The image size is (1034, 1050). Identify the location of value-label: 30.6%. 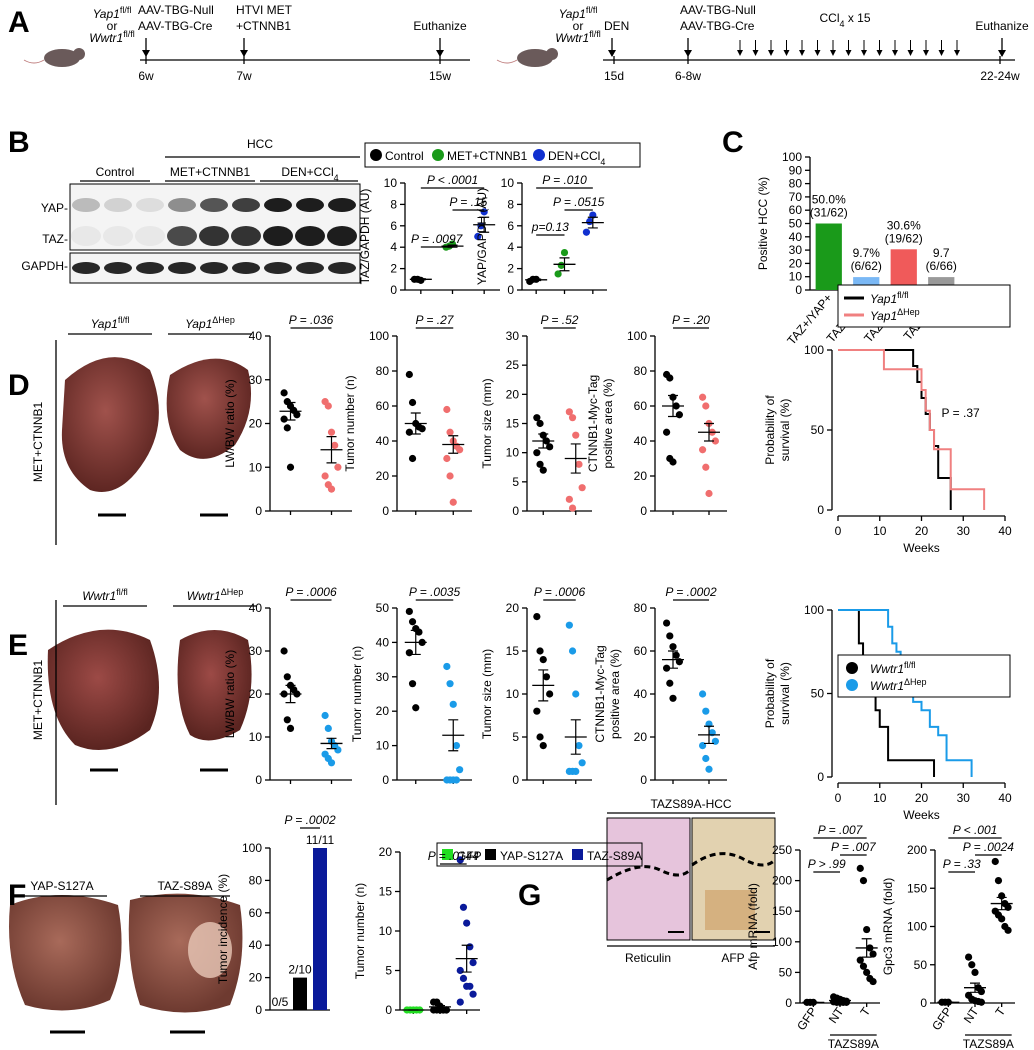
(904, 225).